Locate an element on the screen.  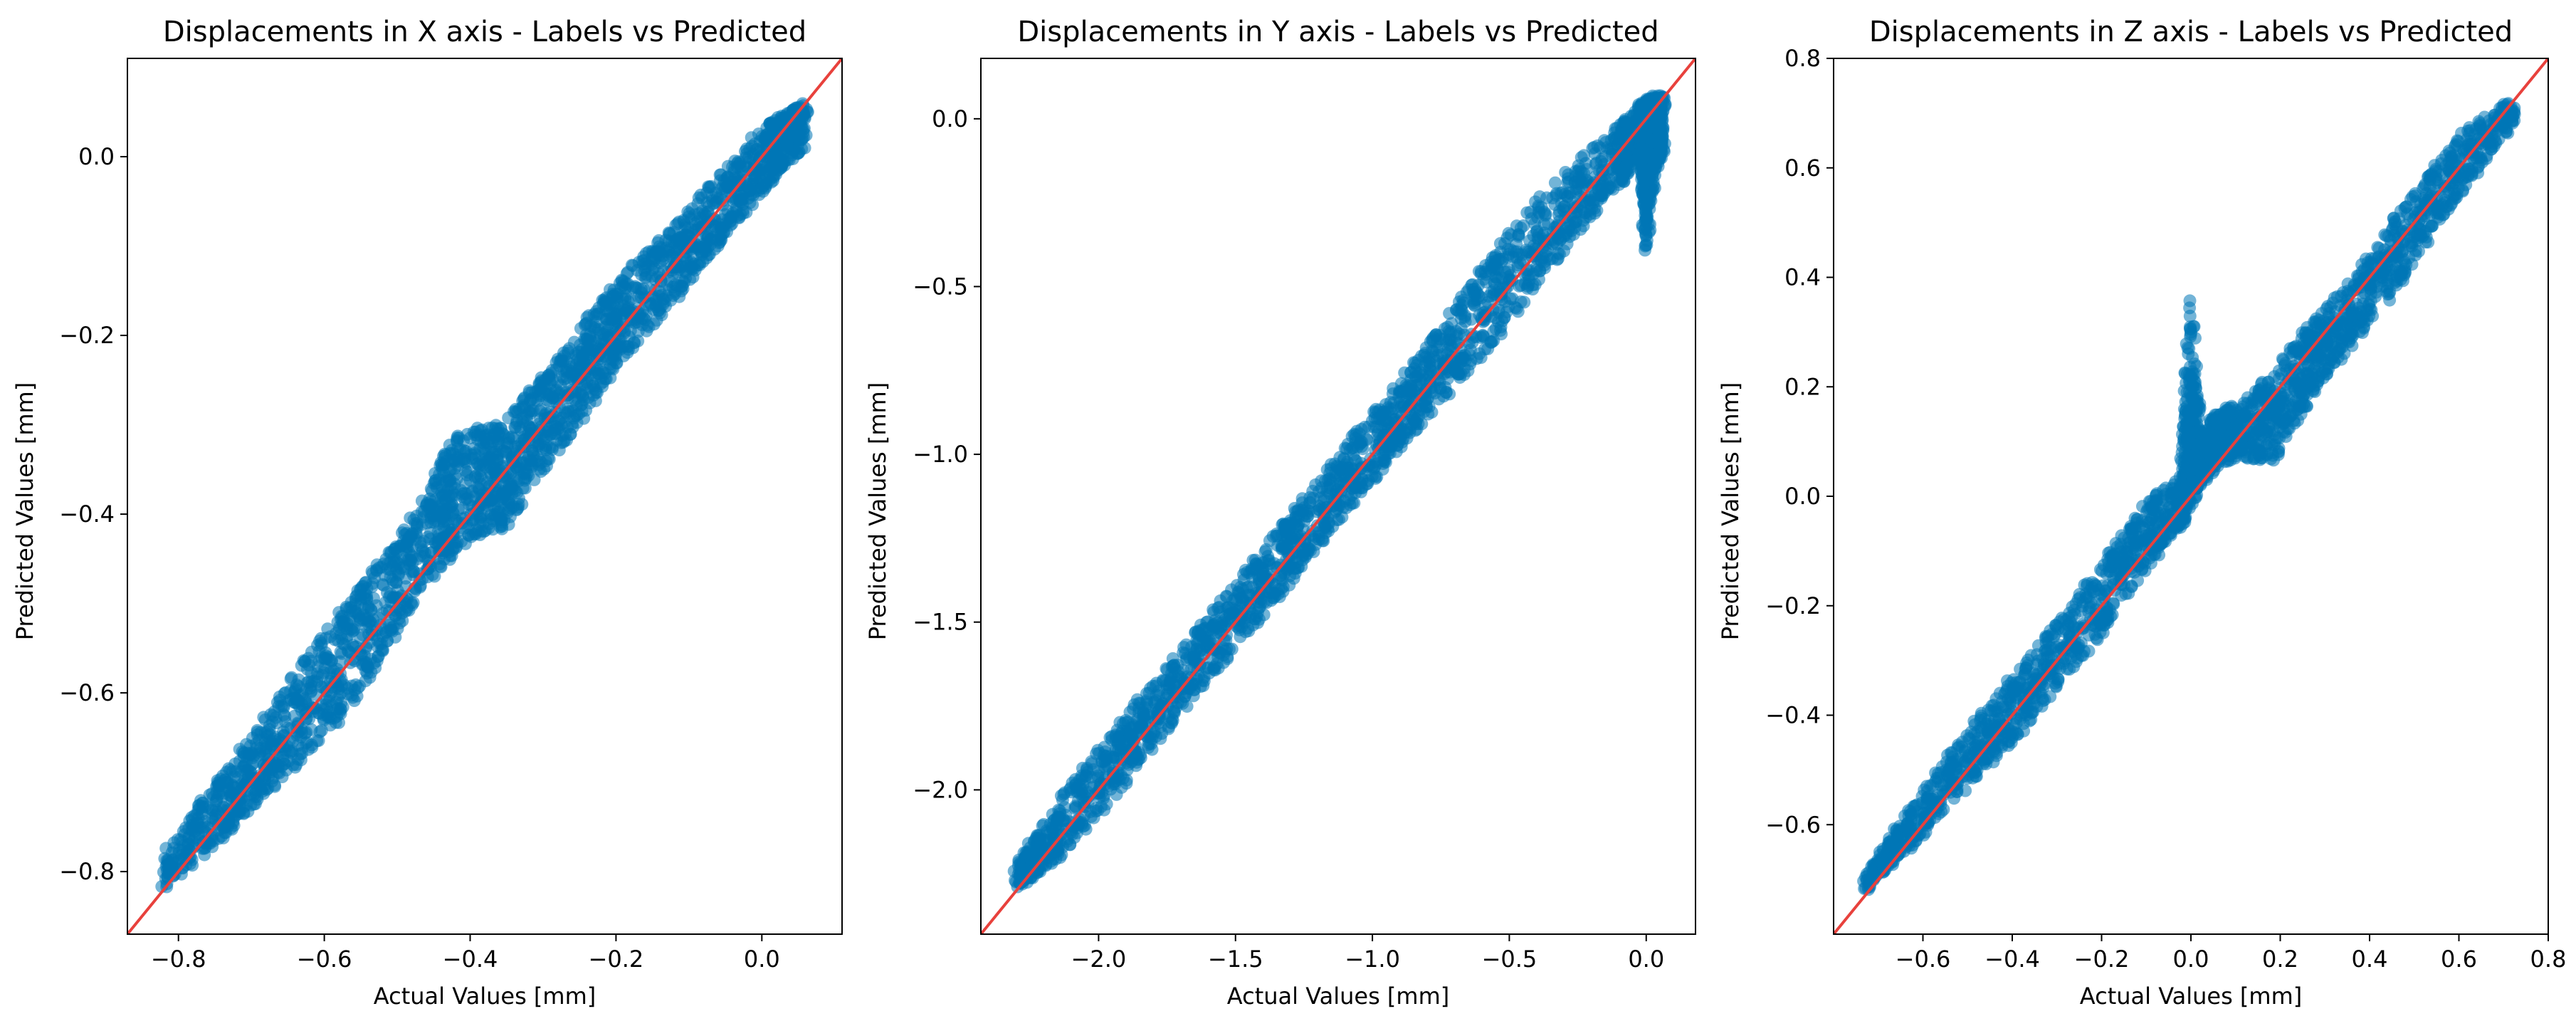
y-tick-label: 0.0 is located at coordinates (96, 156).